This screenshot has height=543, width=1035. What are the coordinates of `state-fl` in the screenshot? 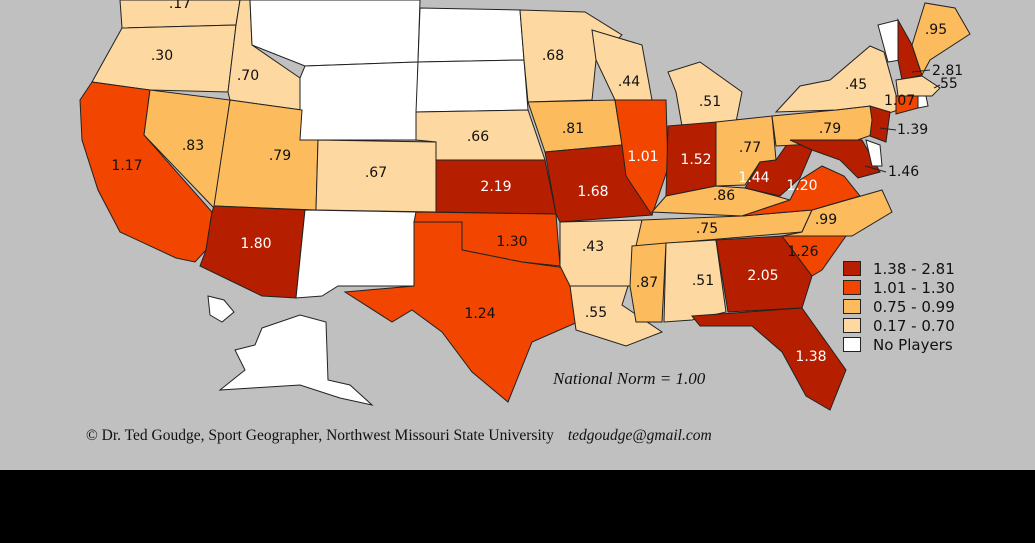 It's located at (769, 359).